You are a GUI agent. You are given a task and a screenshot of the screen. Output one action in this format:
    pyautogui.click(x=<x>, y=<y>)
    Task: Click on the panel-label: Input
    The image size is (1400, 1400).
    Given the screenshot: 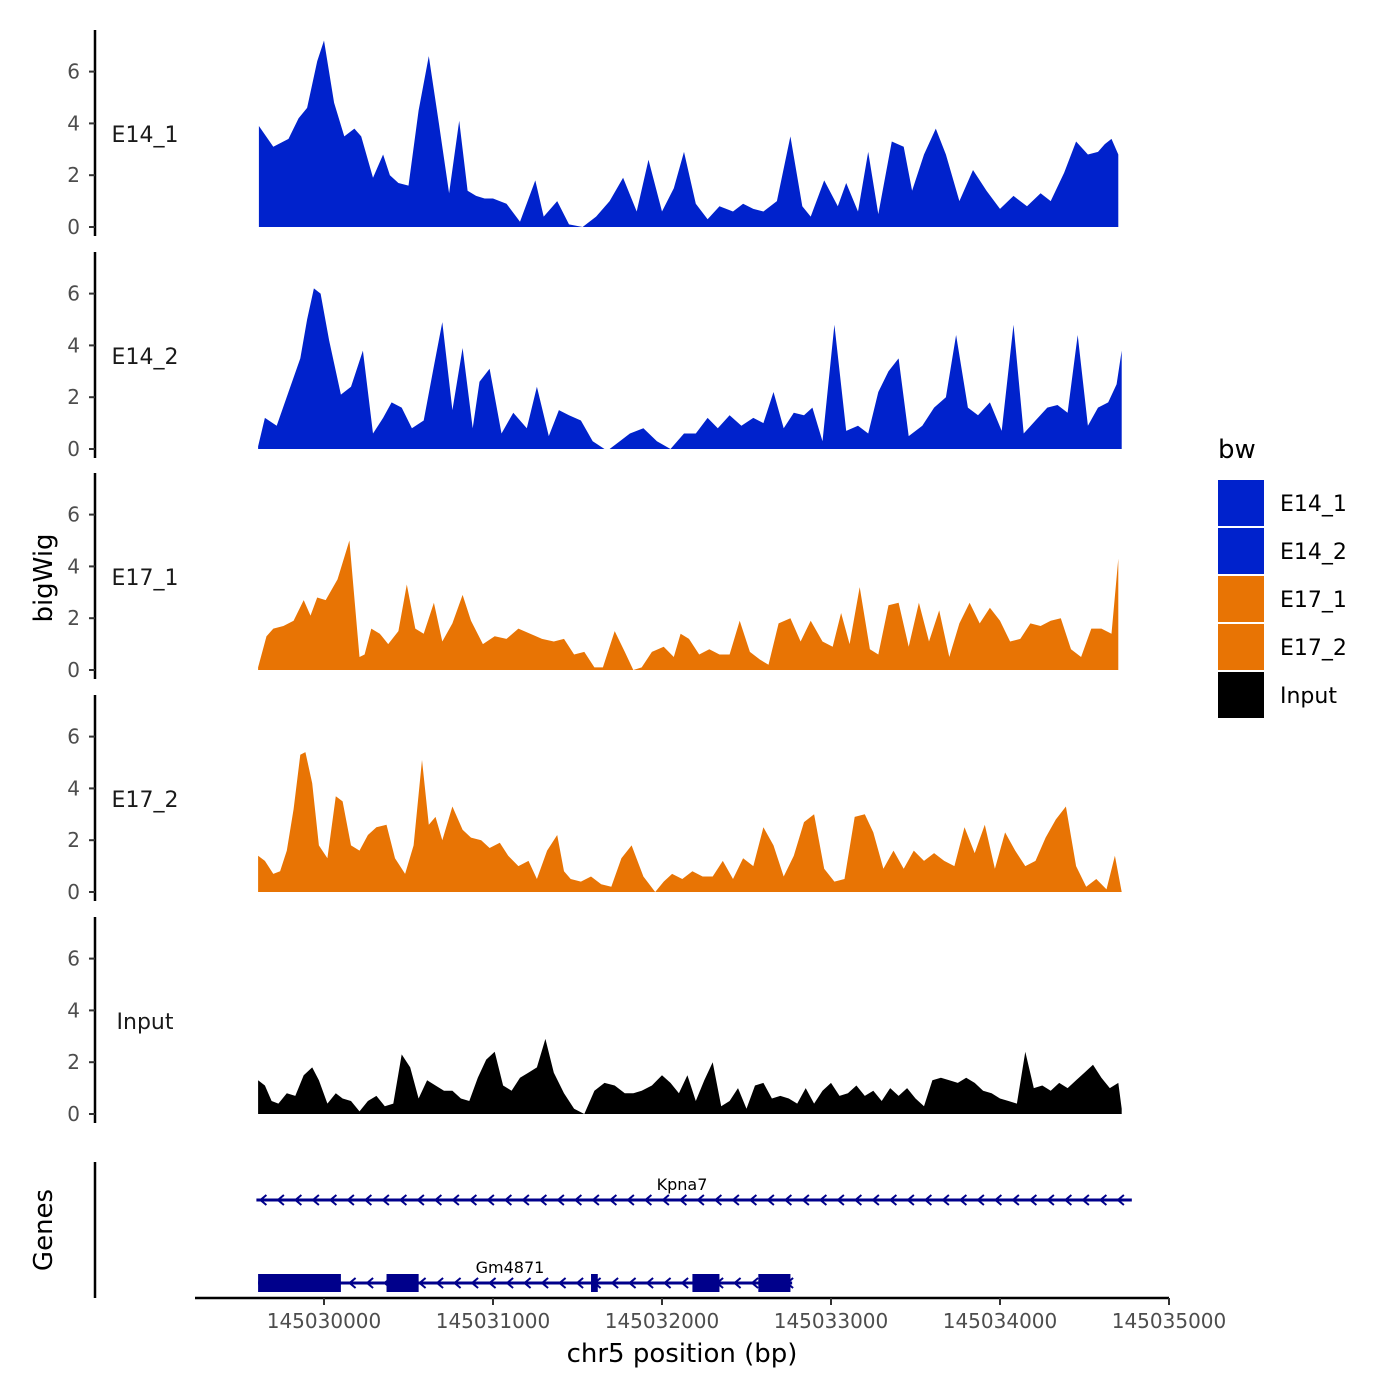 What is the action you would take?
    pyautogui.click(x=145, y=1022)
    